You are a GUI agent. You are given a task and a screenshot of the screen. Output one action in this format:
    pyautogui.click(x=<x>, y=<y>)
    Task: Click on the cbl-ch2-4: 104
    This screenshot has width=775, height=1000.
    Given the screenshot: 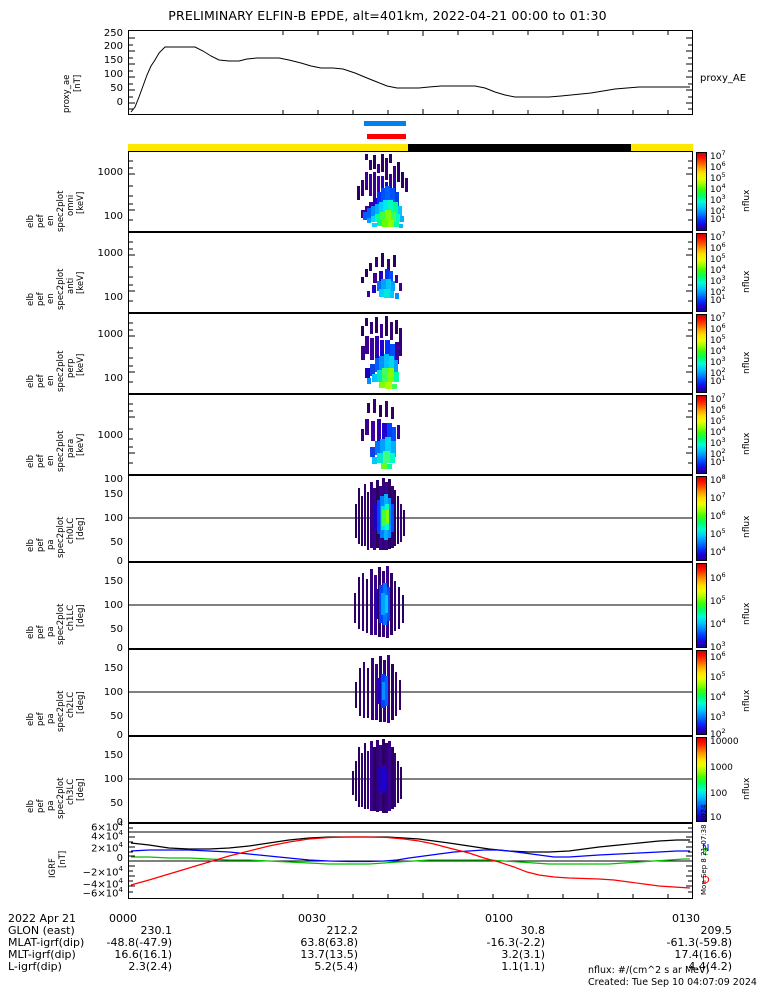 What is the action you would take?
    pyautogui.click(x=718, y=696)
    